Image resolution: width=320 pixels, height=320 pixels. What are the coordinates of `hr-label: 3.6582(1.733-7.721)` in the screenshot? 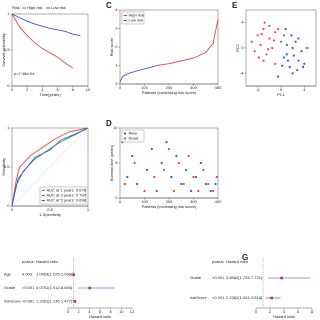 It's located at (244, 277).